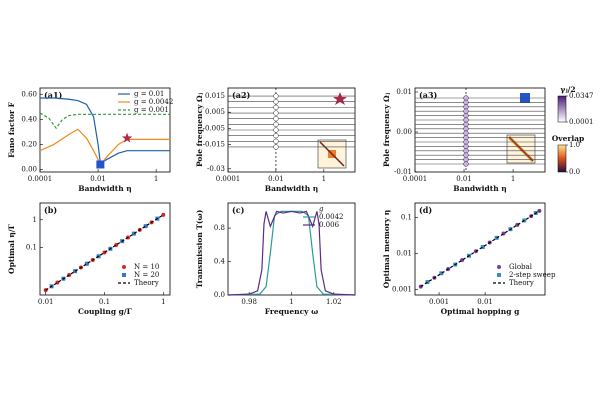 This screenshot has height=404, width=600. I want to click on marker, so click(100, 164).